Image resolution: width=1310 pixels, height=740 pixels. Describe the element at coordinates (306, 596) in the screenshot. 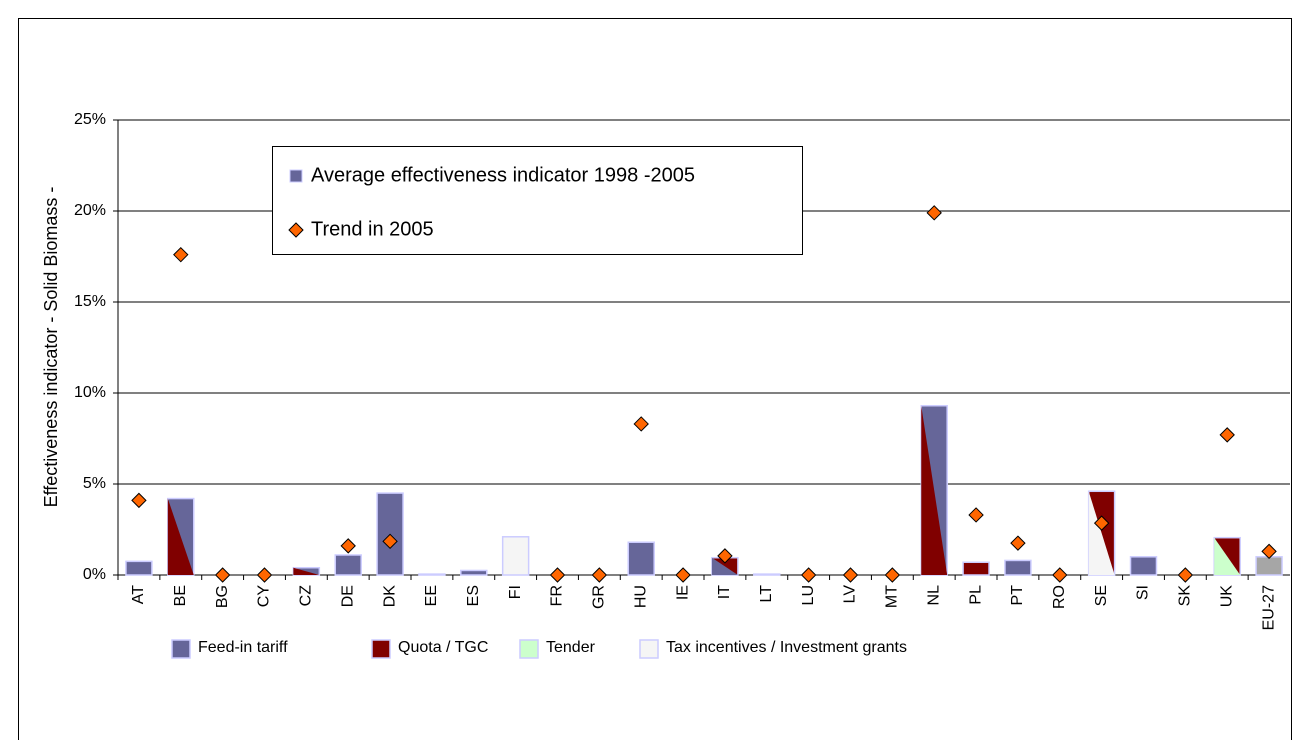

I see `x-tick-label: CZ` at that location.